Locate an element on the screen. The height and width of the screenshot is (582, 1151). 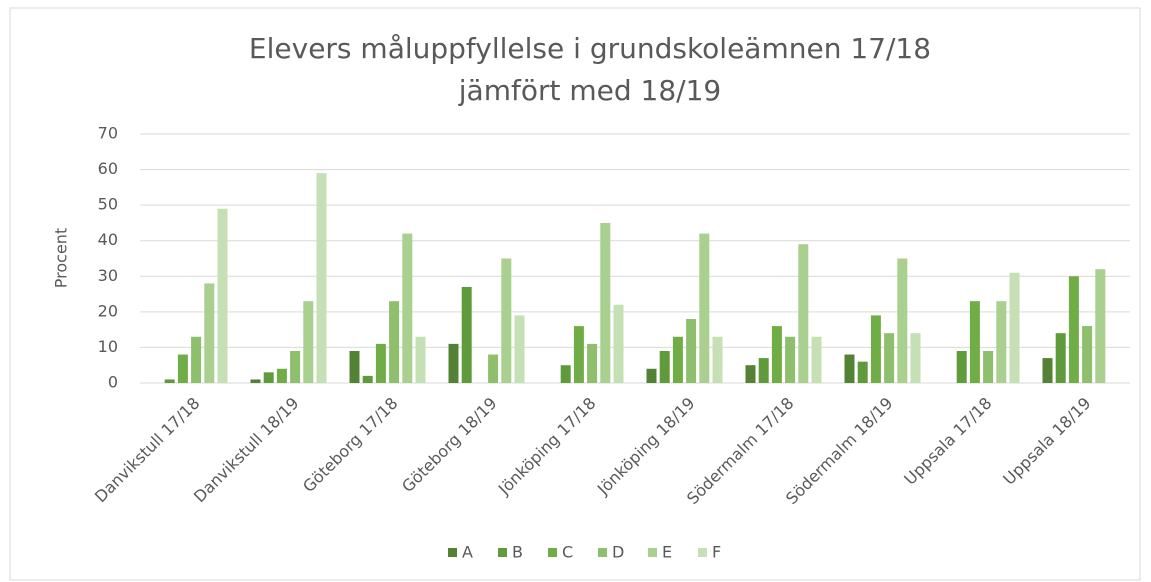
legend-label: F is located at coordinates (716, 552).